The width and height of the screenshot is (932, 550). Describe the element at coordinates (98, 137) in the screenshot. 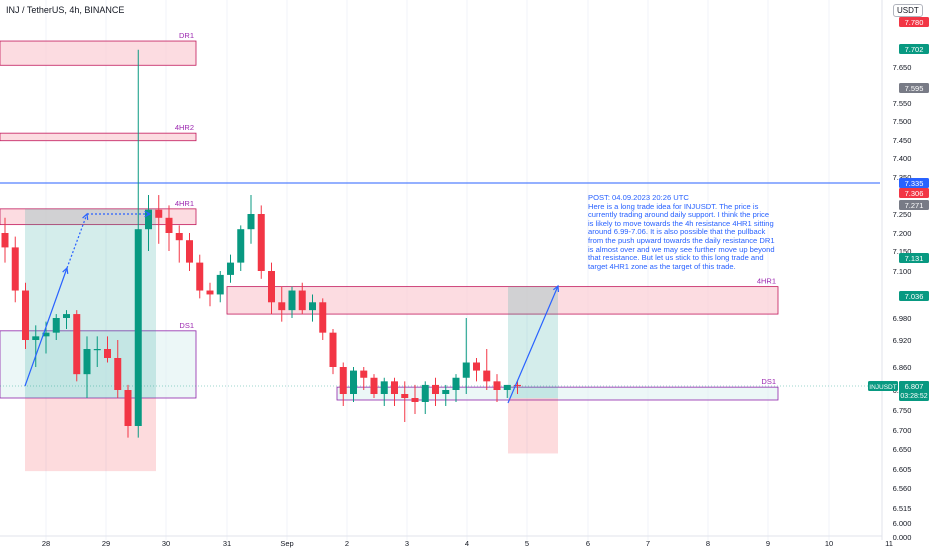

I see `zone-4hr2-box` at that location.